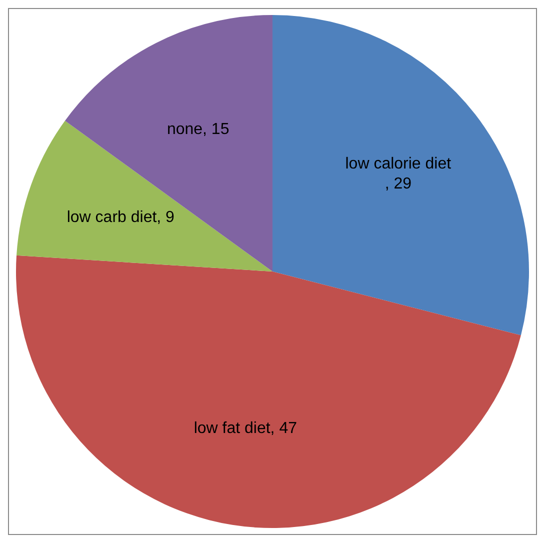 The image size is (545, 543). What do you see at coordinates (284, 428) in the screenshot?
I see `data-label: , 47` at bounding box center [284, 428].